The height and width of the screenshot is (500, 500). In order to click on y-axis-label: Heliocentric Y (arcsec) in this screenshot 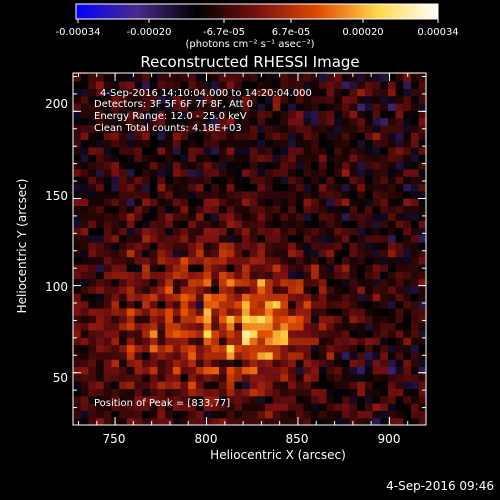, I will do `click(22, 246)`.